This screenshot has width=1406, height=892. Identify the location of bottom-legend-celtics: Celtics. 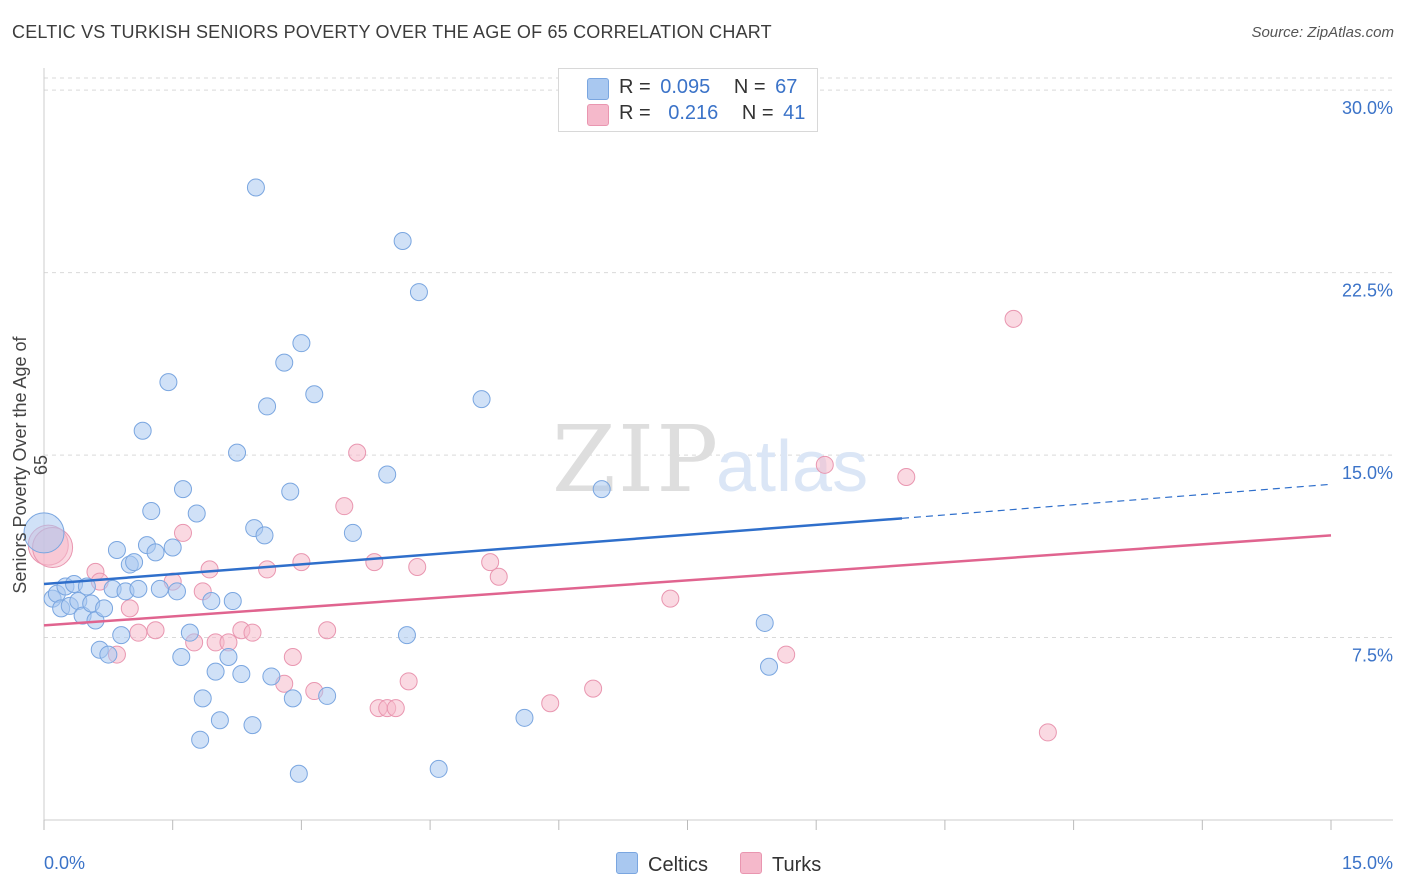
(662, 864).